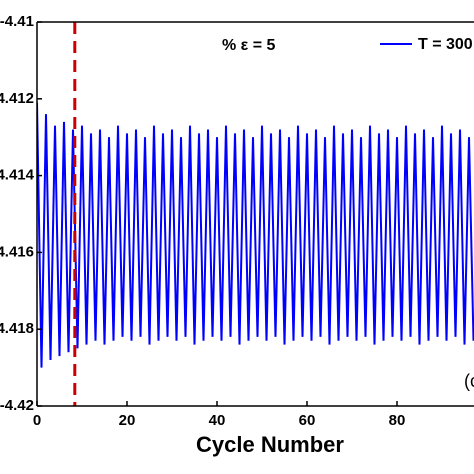 The height and width of the screenshot is (474, 474). Describe the element at coordinates (17, 405) in the screenshot. I see `y-tick-label: -4.42` at that location.